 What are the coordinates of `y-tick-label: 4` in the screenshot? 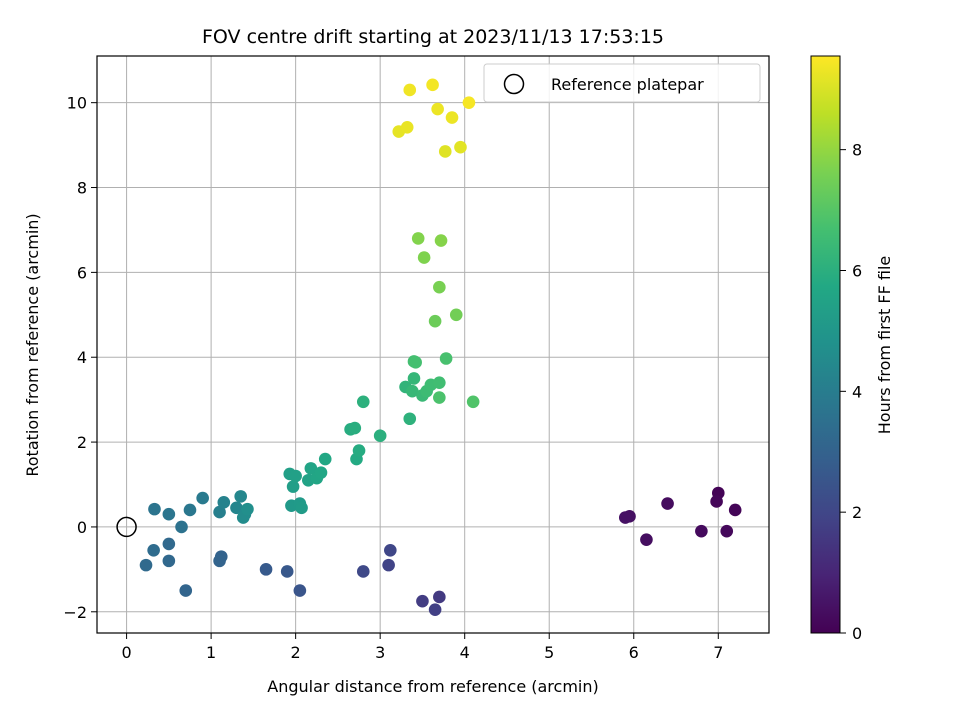 It's located at (82, 357).